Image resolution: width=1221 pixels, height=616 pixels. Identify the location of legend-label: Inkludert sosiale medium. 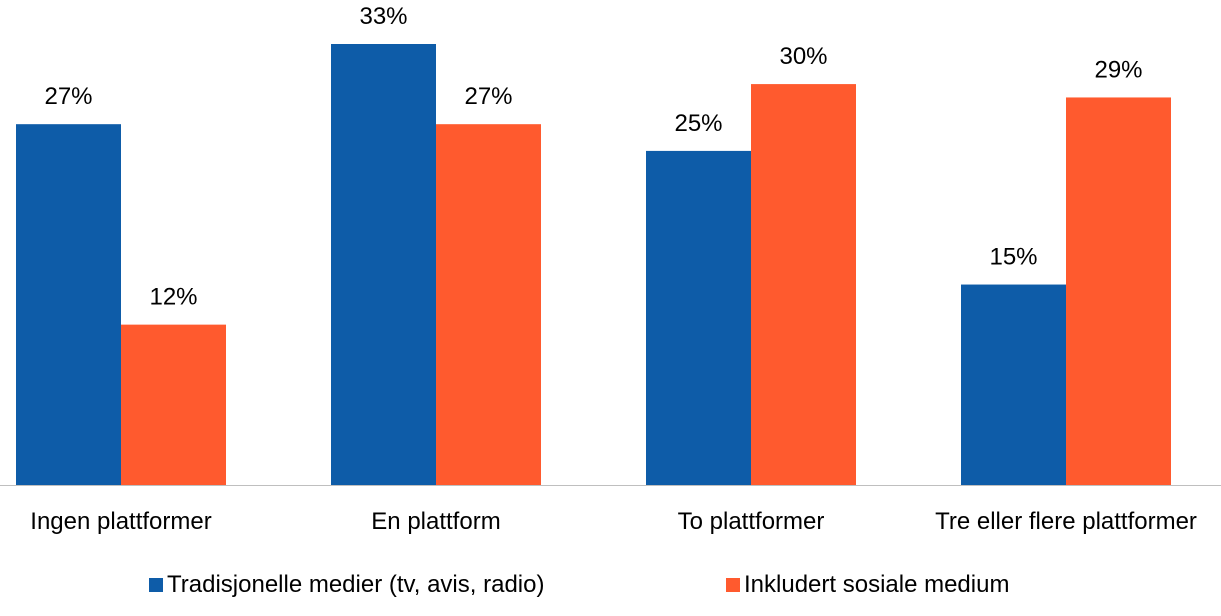
(876, 584).